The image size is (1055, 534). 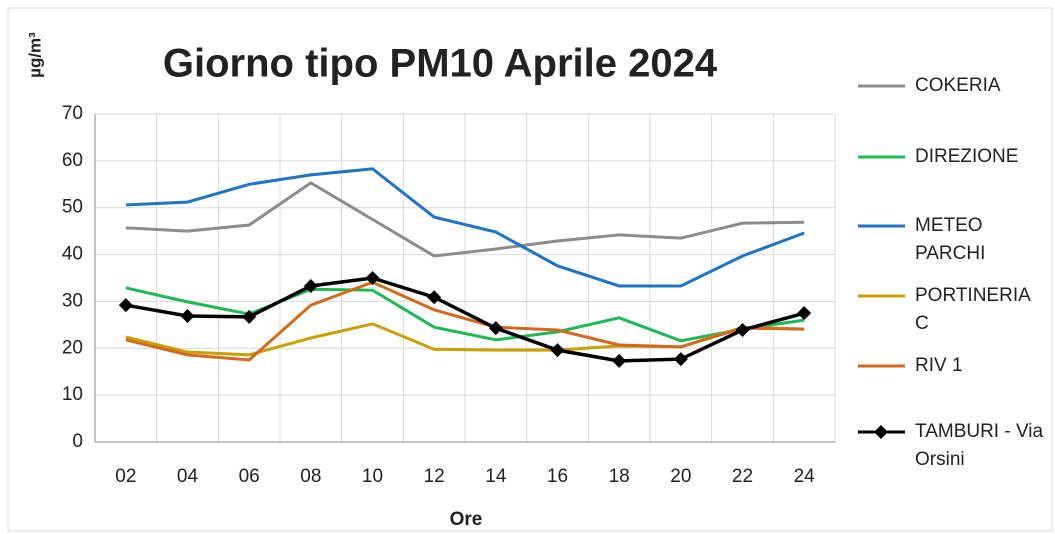 I want to click on y-tick-label: 30, so click(x=72, y=300).